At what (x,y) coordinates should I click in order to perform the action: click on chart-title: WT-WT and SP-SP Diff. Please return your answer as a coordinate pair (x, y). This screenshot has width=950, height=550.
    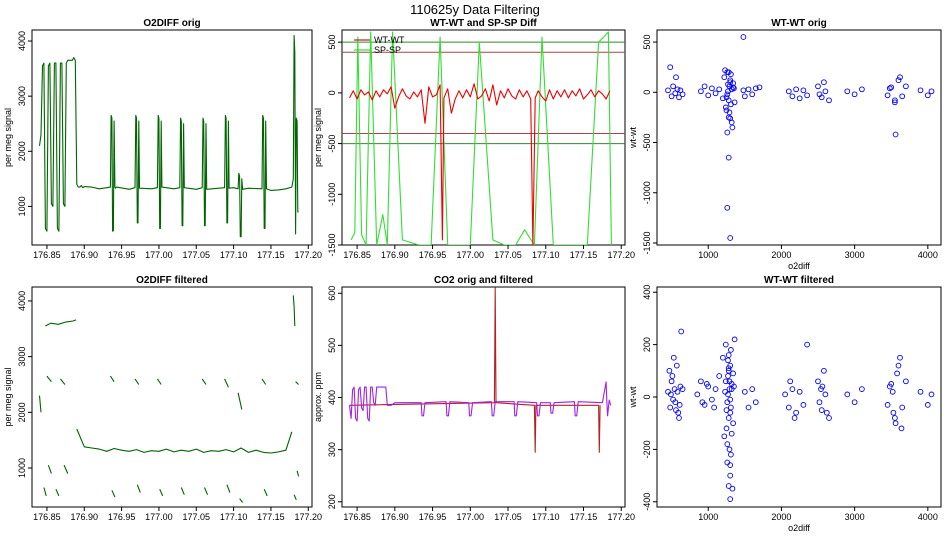
    Looking at the image, I should click on (483, 23).